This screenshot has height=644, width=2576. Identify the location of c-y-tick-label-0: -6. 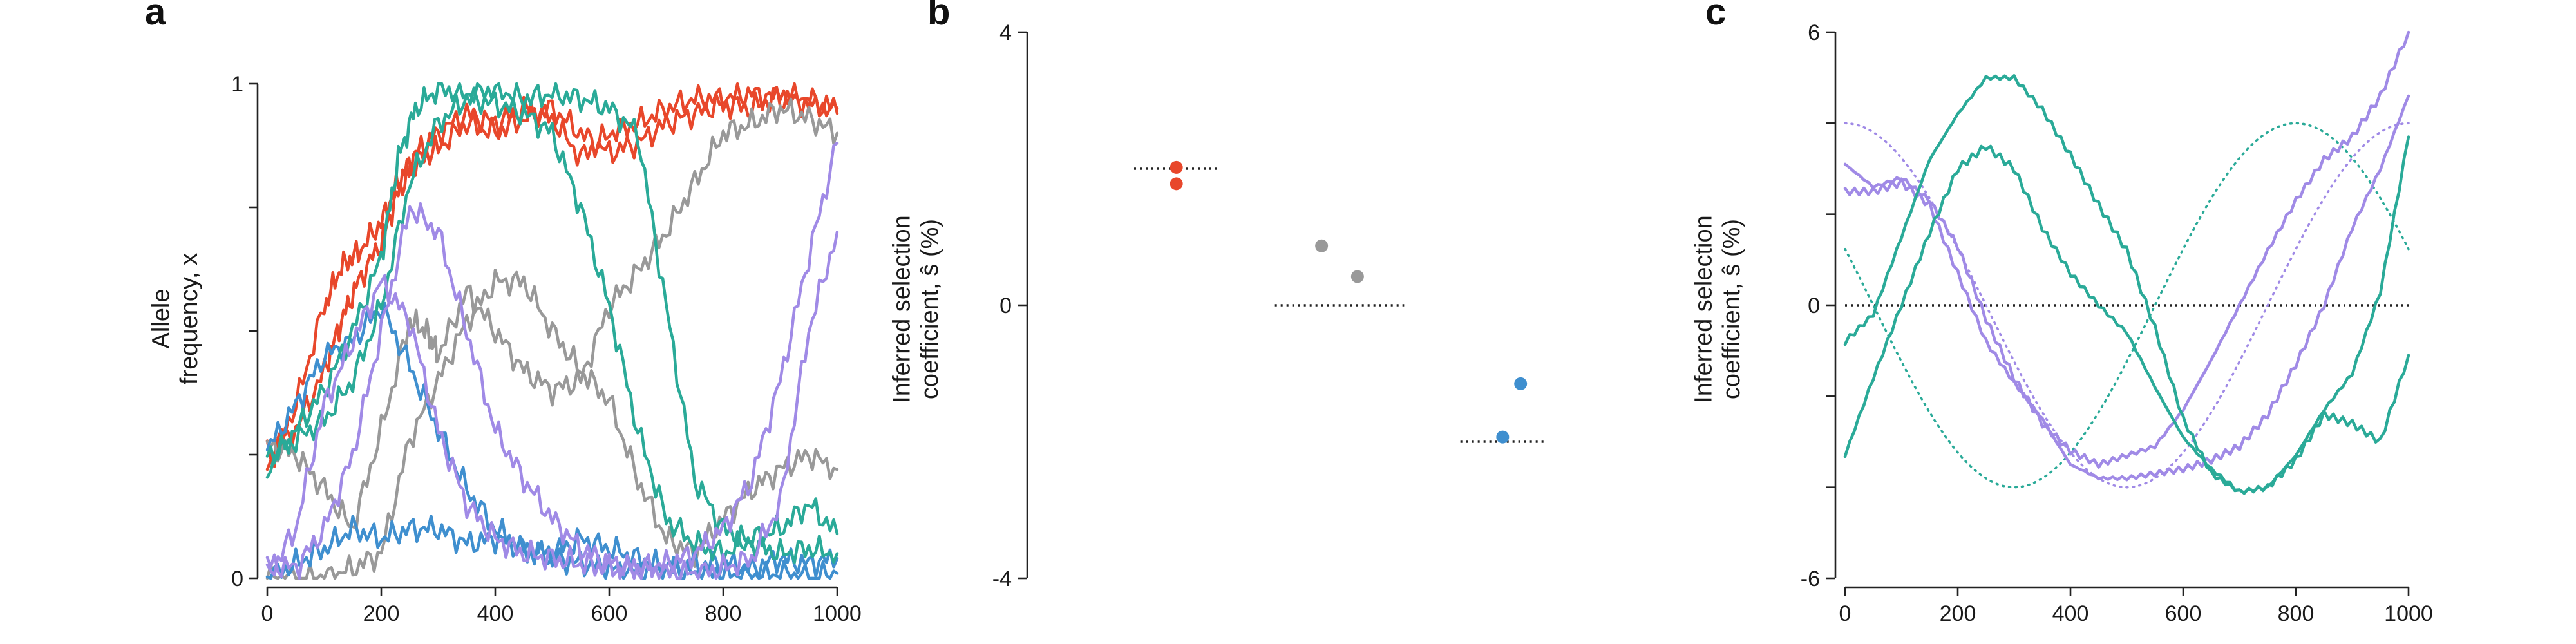
(1810, 579).